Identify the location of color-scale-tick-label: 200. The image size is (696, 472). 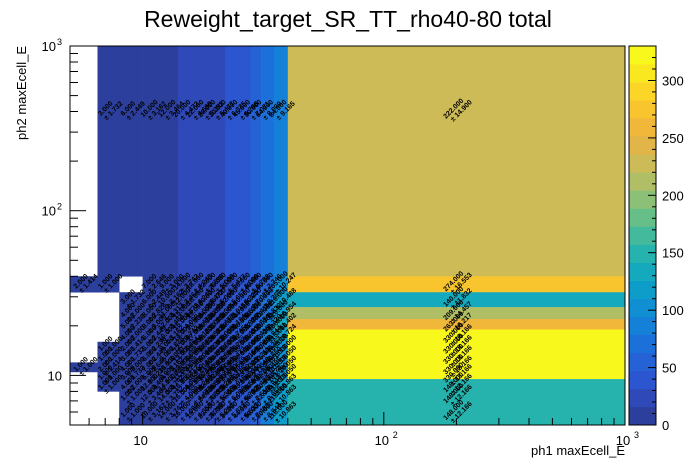
(673, 195).